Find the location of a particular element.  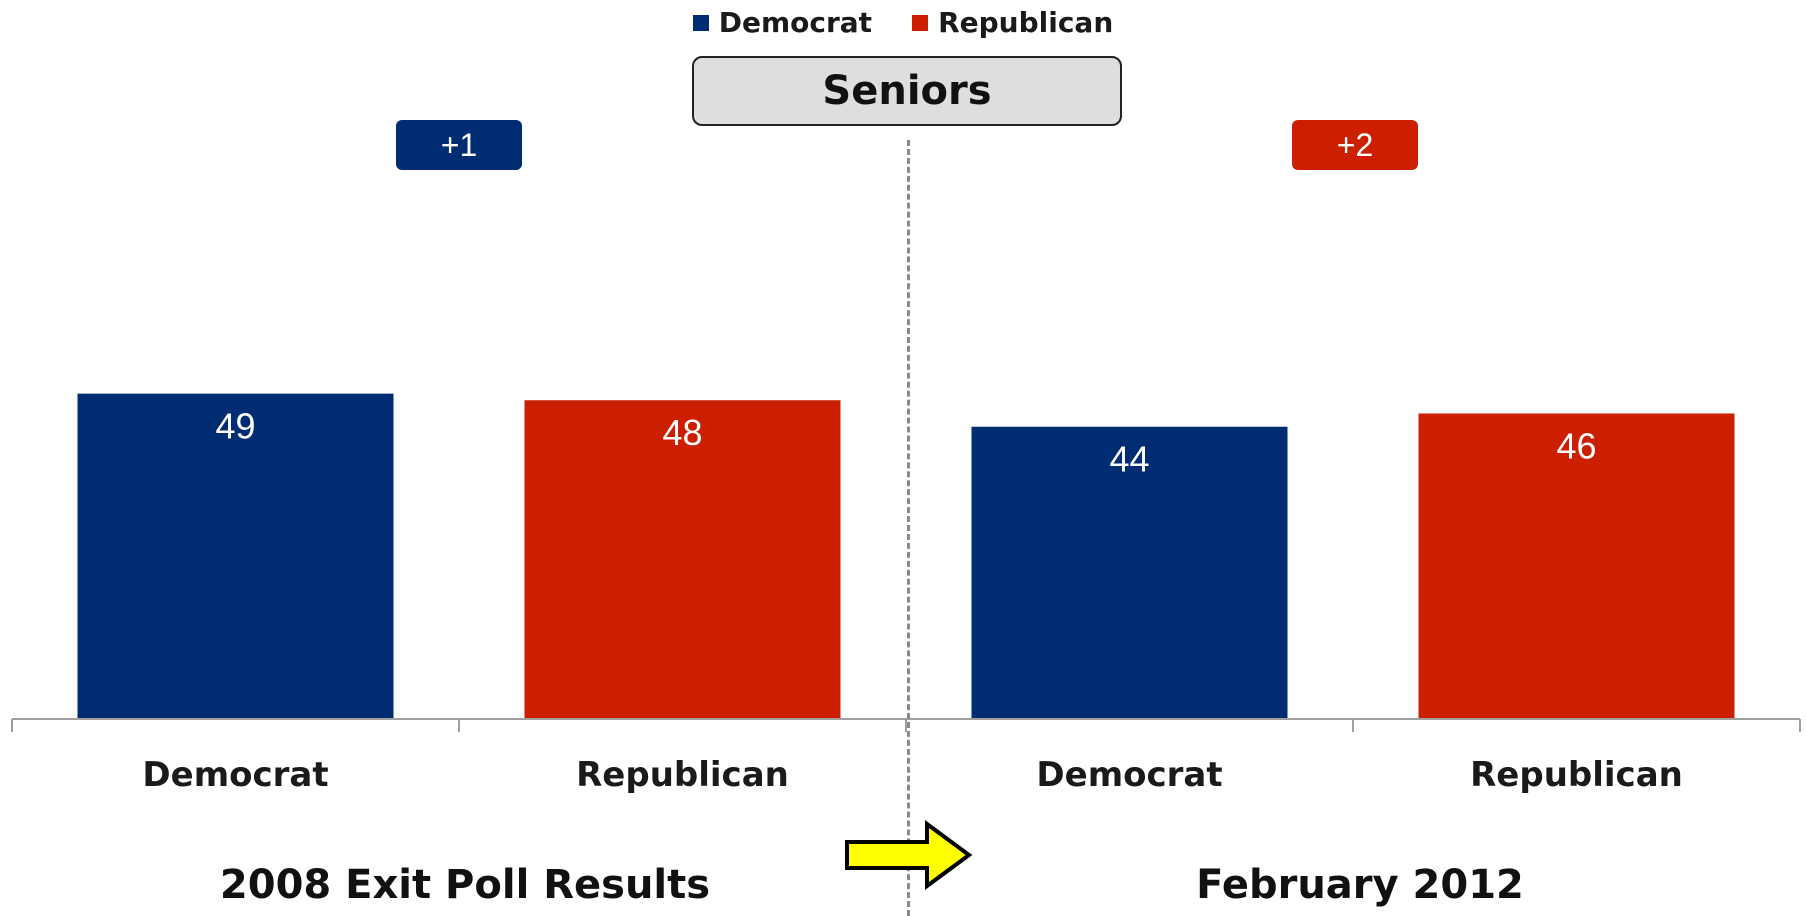

category-label-0: Democrat is located at coordinates (235, 775).